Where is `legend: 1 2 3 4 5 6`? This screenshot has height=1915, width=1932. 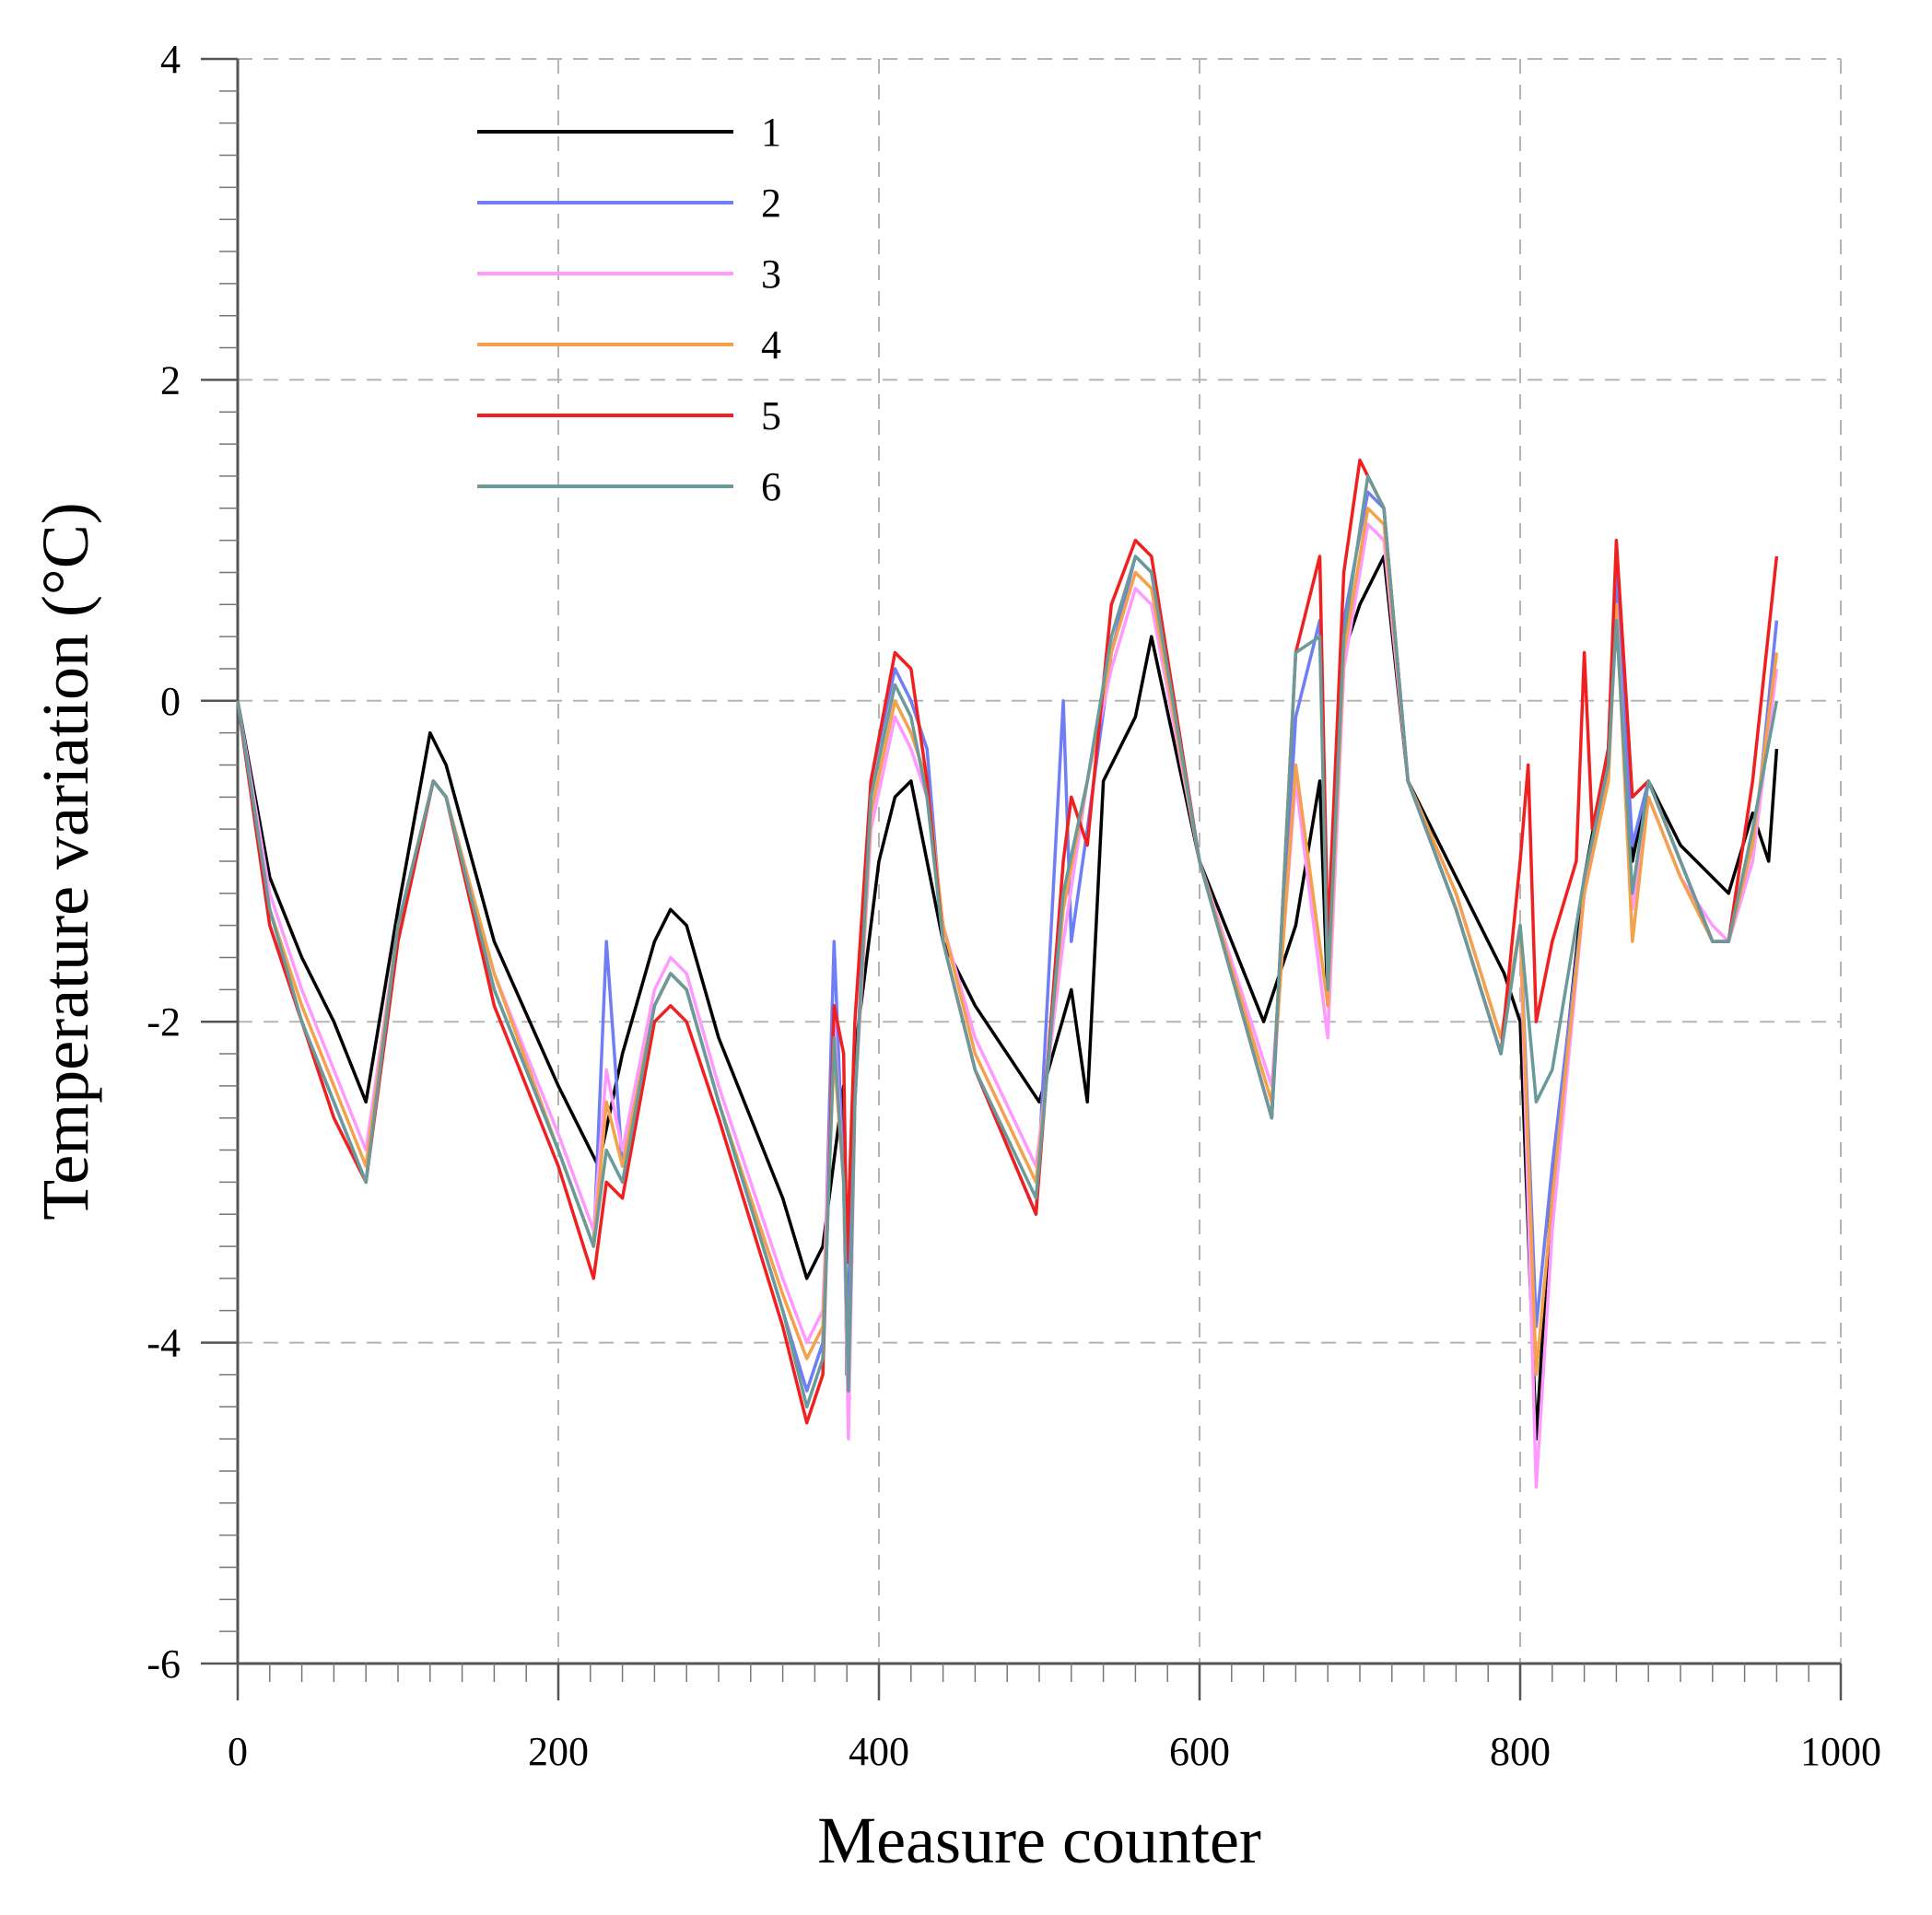 legend: 1 2 3 4 5 6 is located at coordinates (629, 310).